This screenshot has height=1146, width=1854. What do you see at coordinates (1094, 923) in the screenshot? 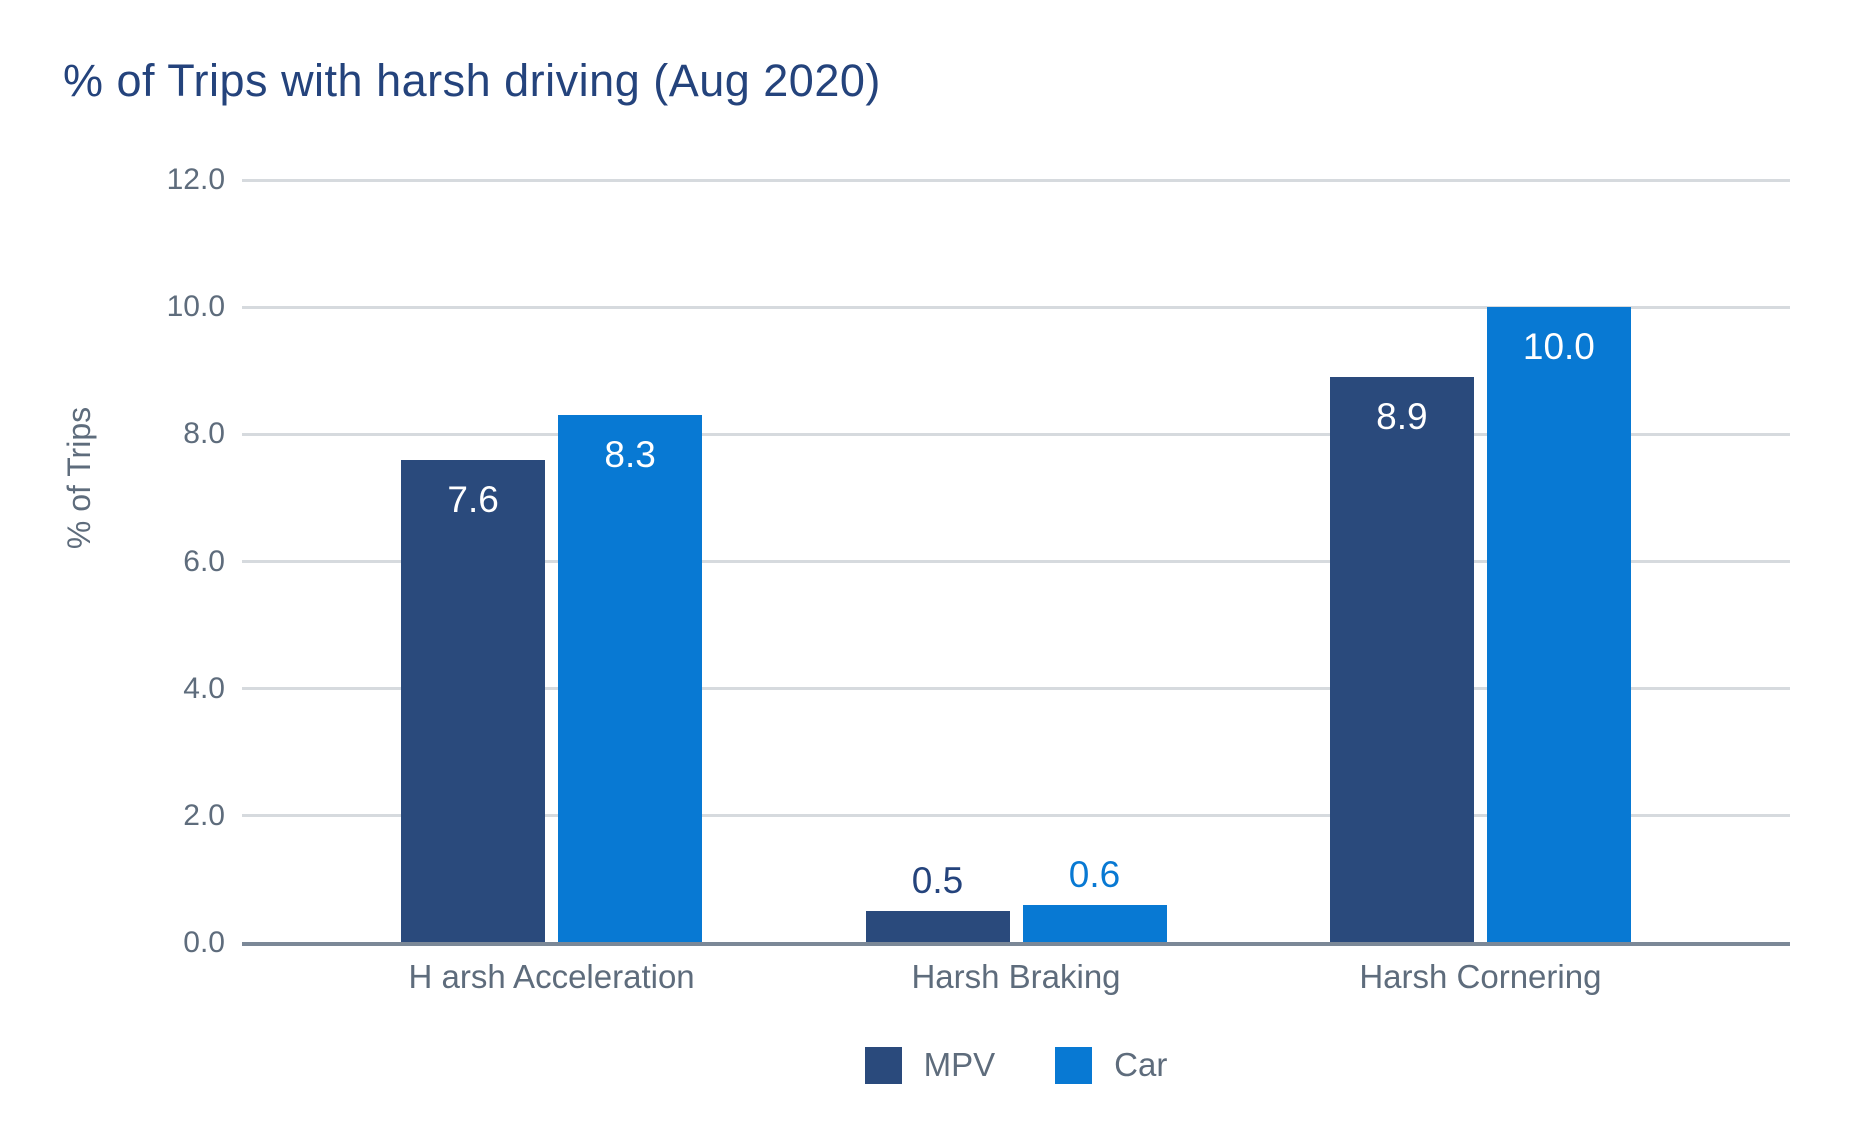
I see `bar-car-harsh-braking` at bounding box center [1094, 923].